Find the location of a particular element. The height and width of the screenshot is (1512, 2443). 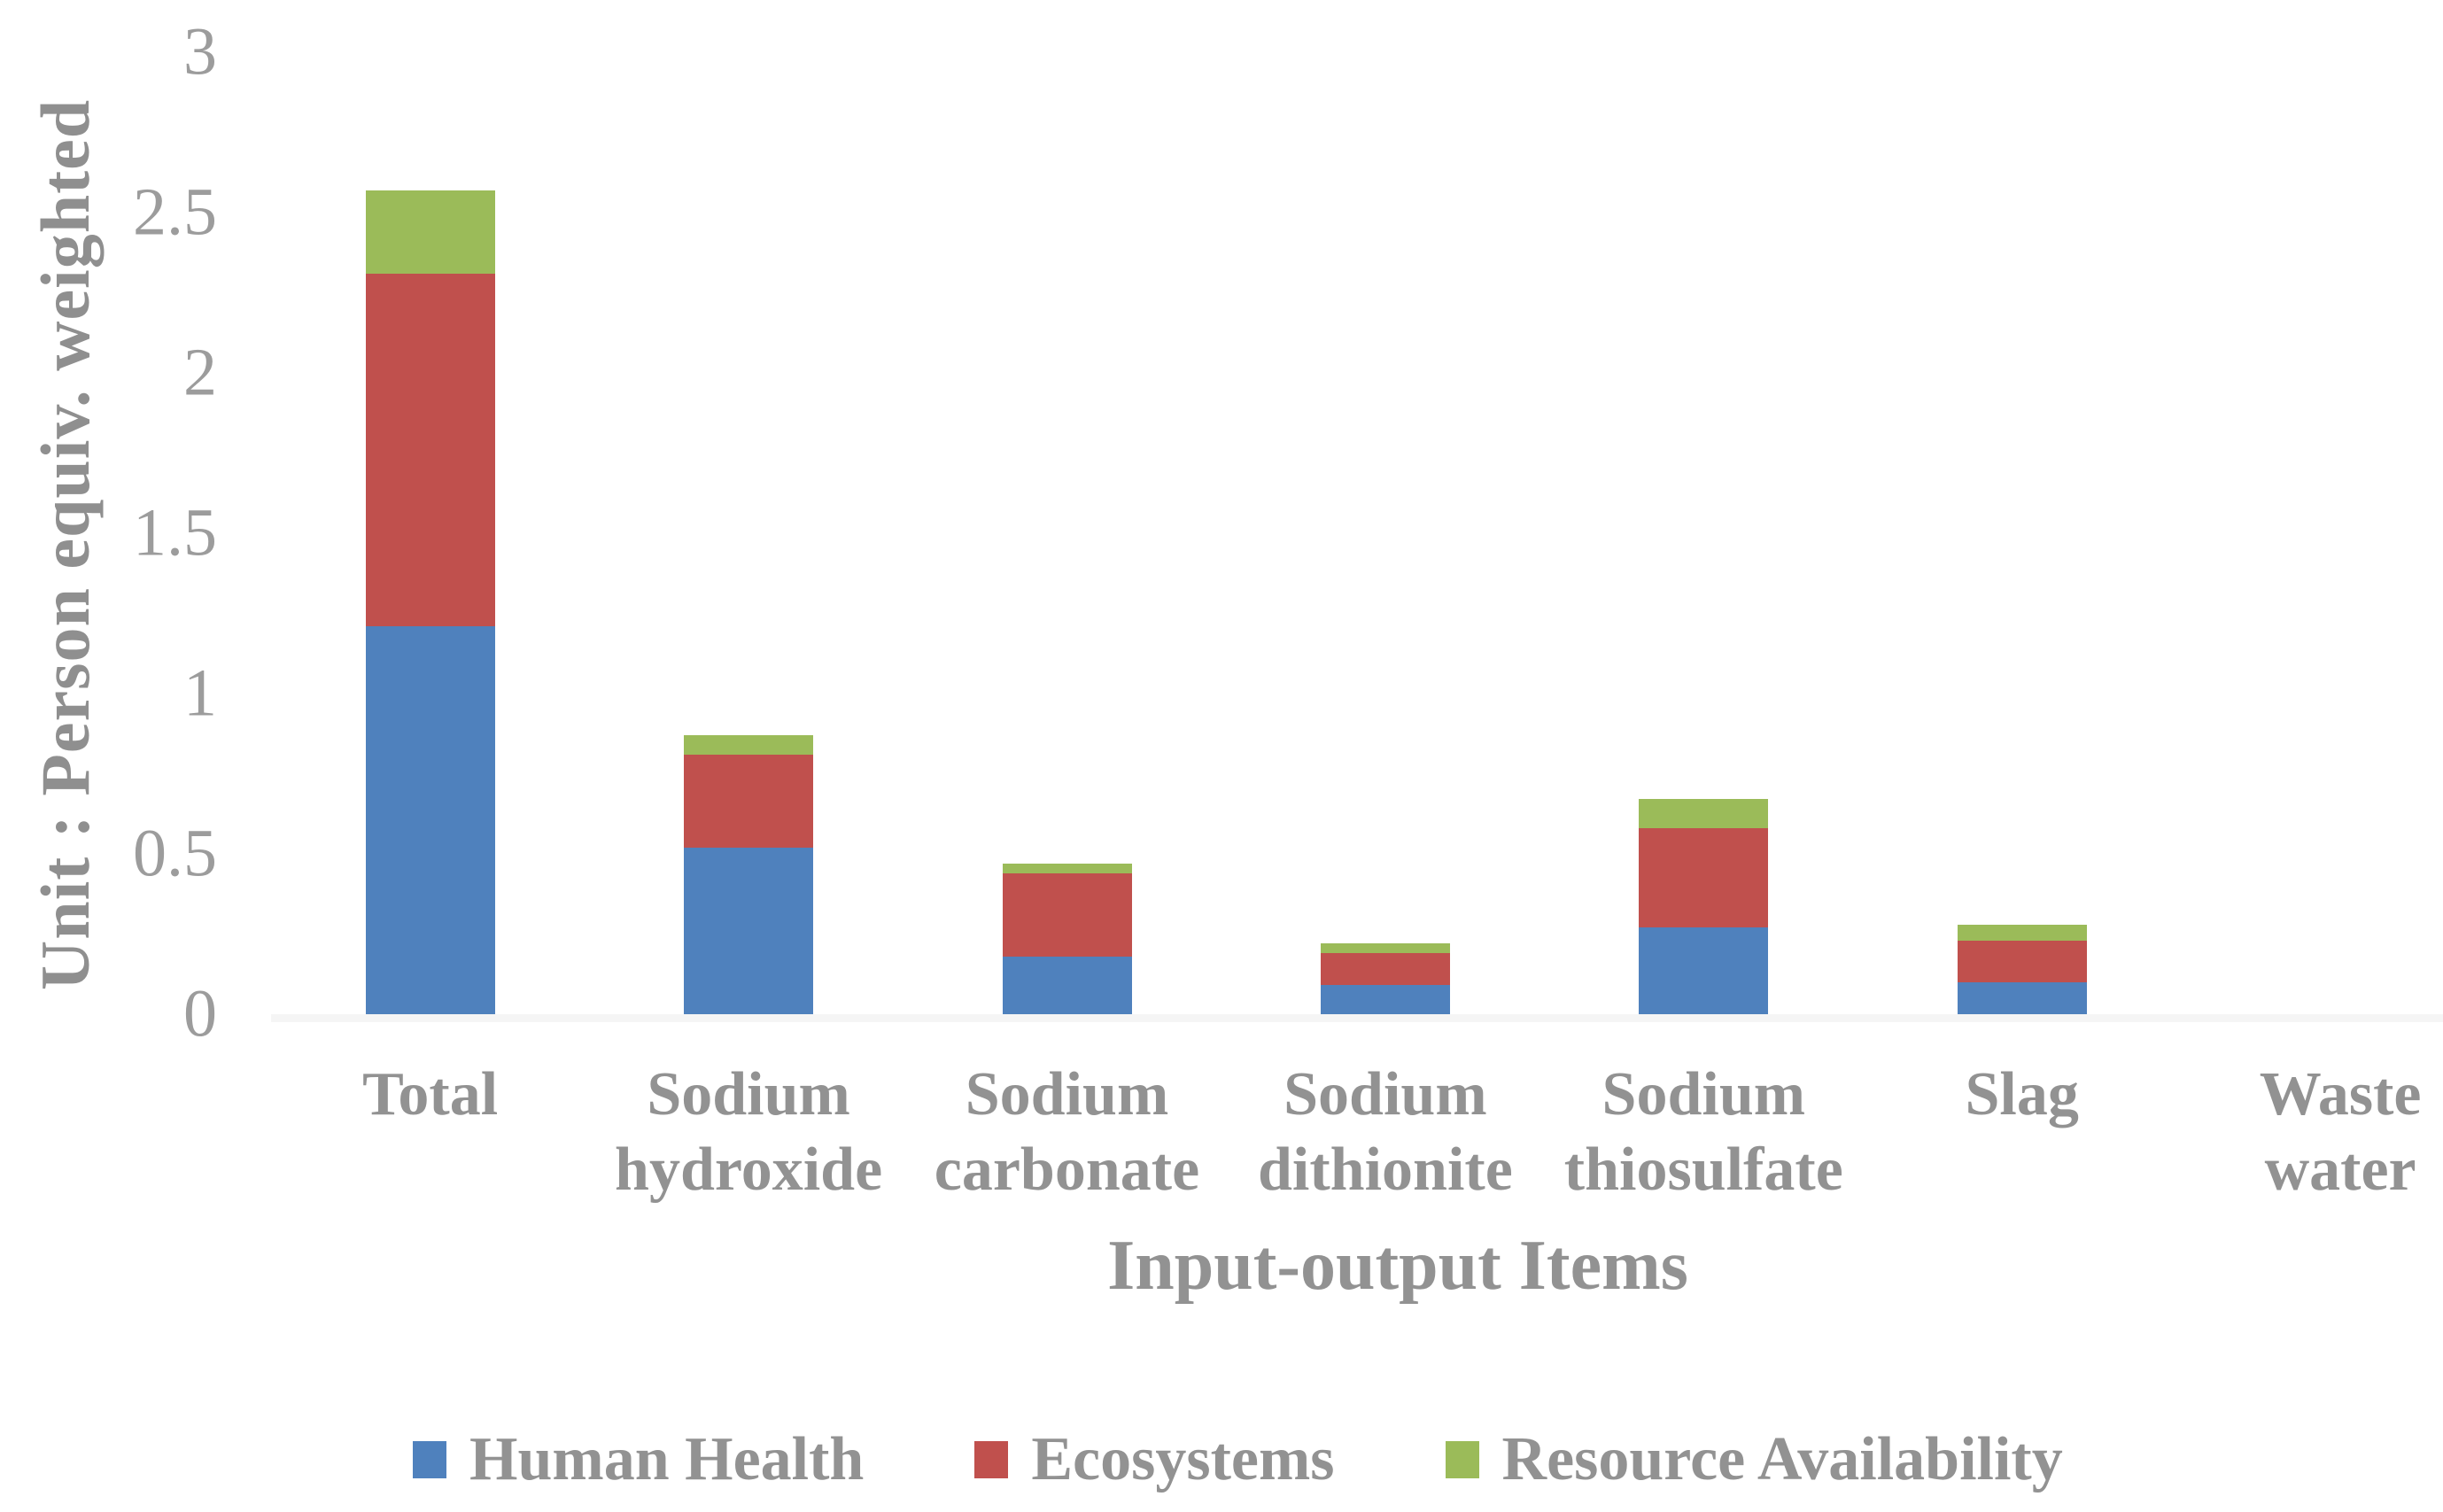

category-label: Sodium hydroxide is located at coordinates (749, 1132).